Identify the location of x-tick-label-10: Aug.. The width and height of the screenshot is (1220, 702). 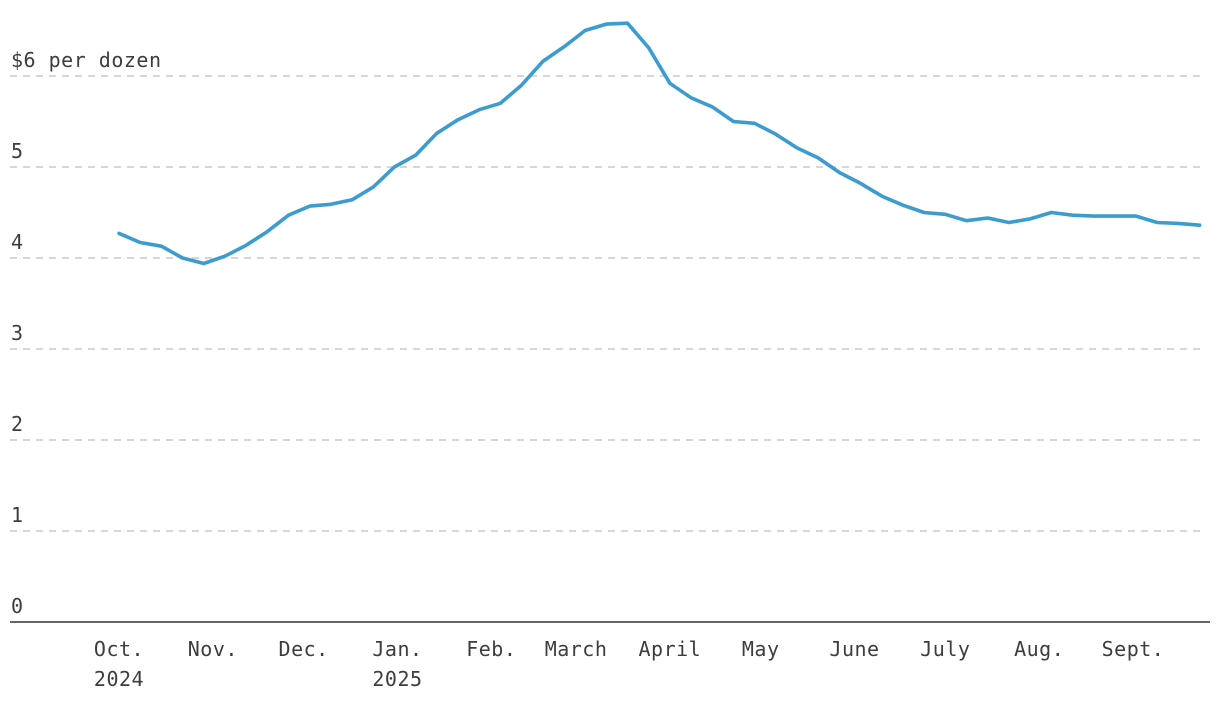
(1039, 649).